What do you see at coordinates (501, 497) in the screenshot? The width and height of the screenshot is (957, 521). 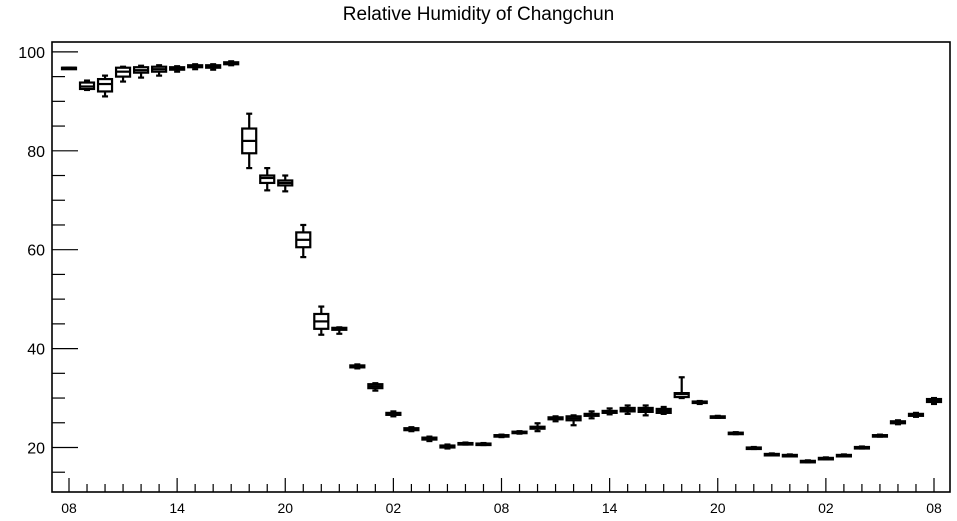 I see `x-axis: 08 14 20 02 08 14 20 02 08` at bounding box center [501, 497].